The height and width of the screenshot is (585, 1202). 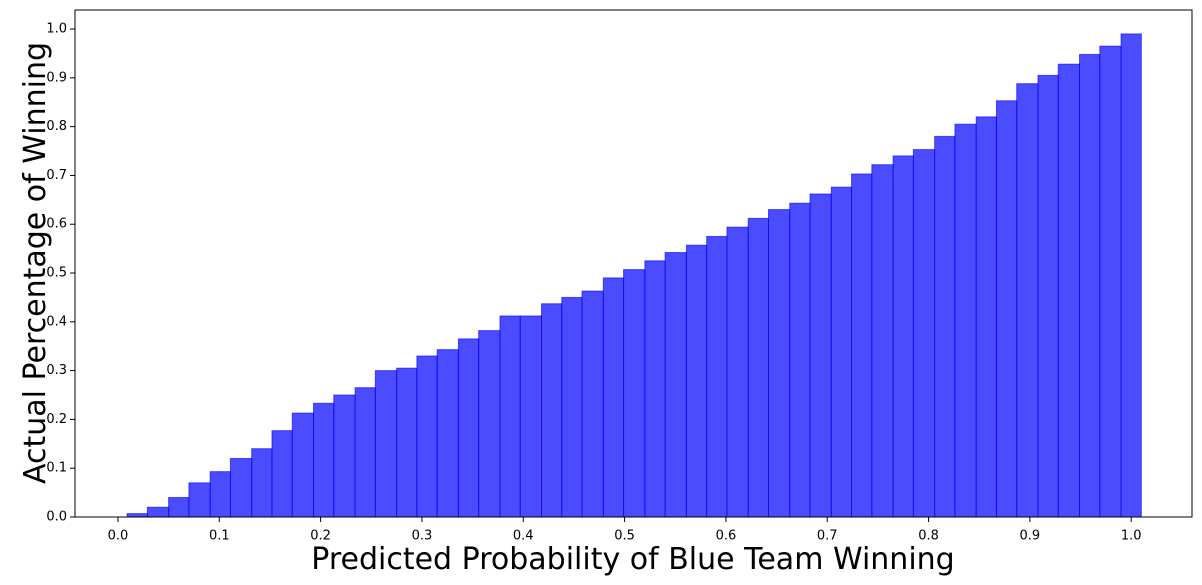 I want to click on x-tick-label: 0.5, so click(x=624, y=536).